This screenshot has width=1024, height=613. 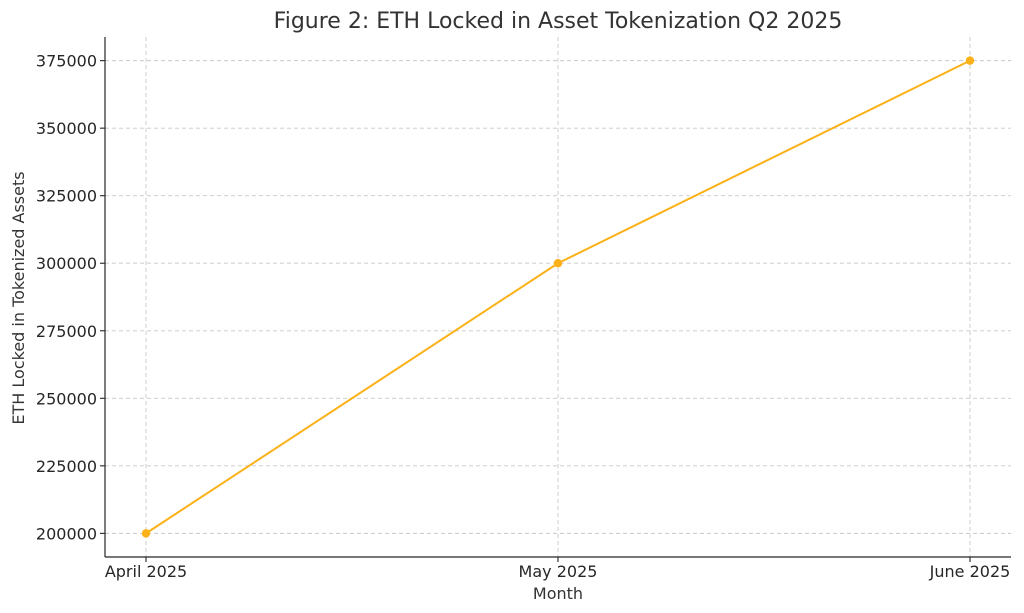 I want to click on y-tick-label: 275000, so click(x=66, y=331).